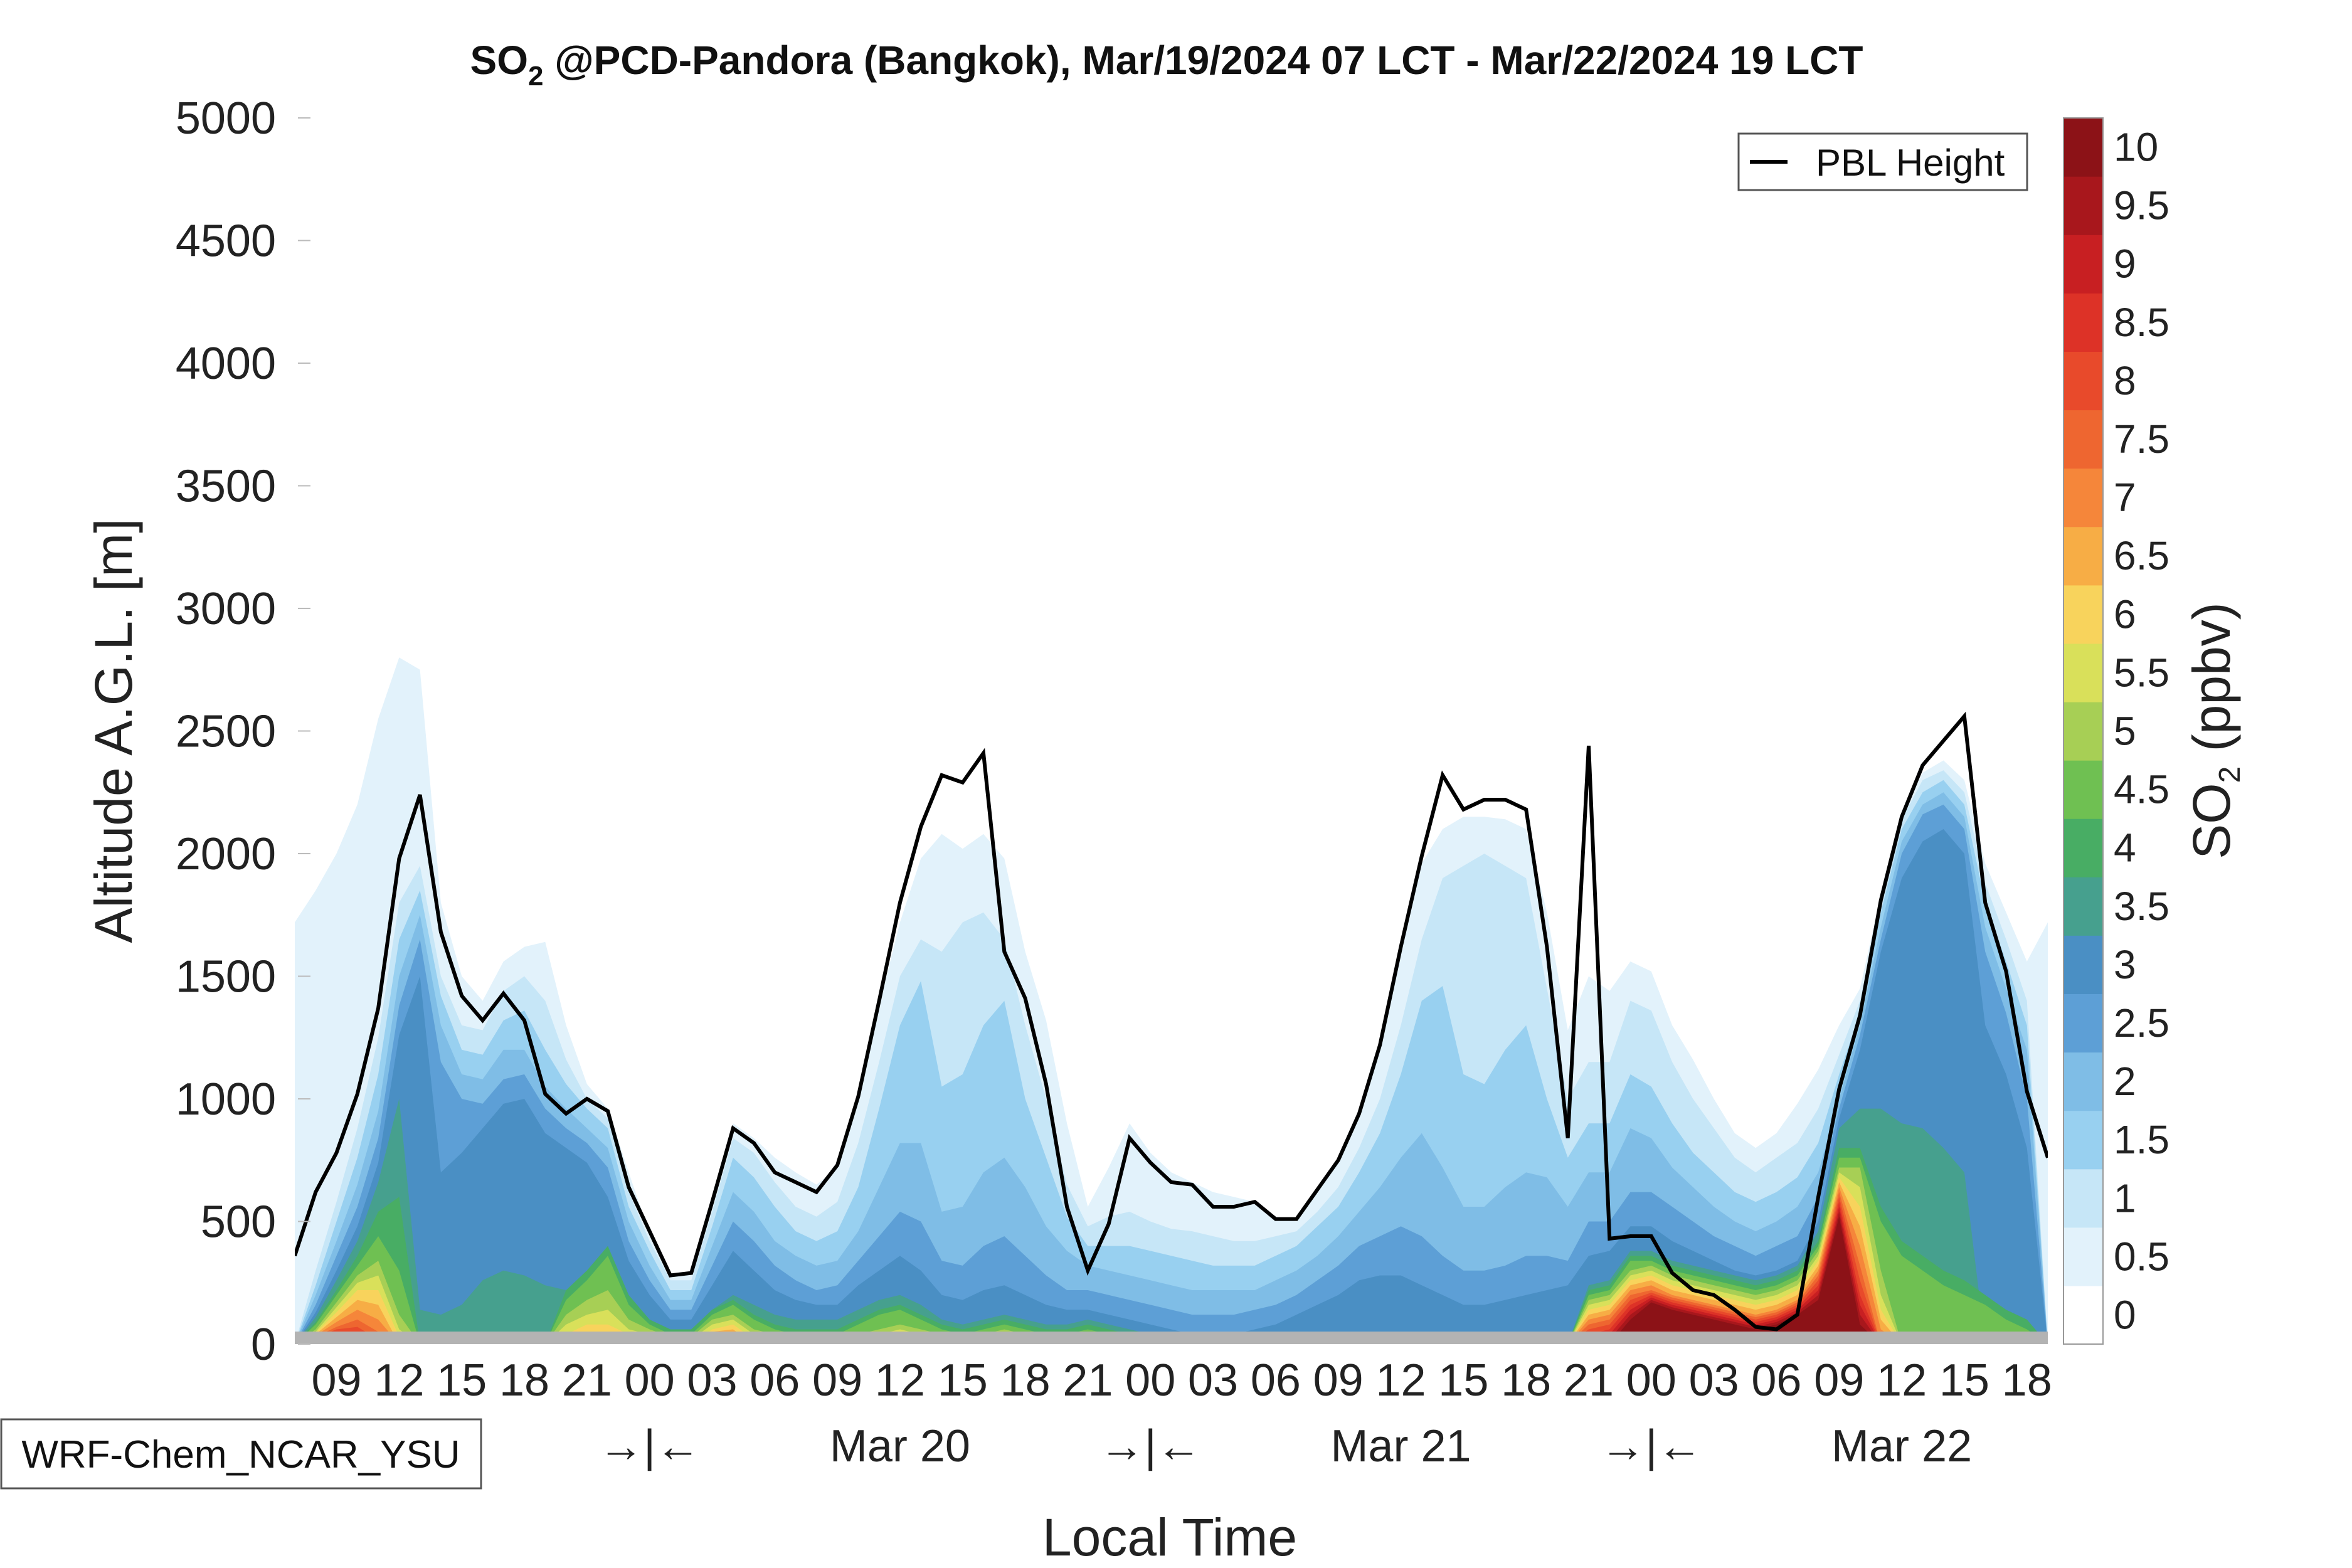 The width and height of the screenshot is (2352, 1568). Describe the element at coordinates (2141, 906) in the screenshot. I see `colorbar-tick-label: 3.5` at that location.